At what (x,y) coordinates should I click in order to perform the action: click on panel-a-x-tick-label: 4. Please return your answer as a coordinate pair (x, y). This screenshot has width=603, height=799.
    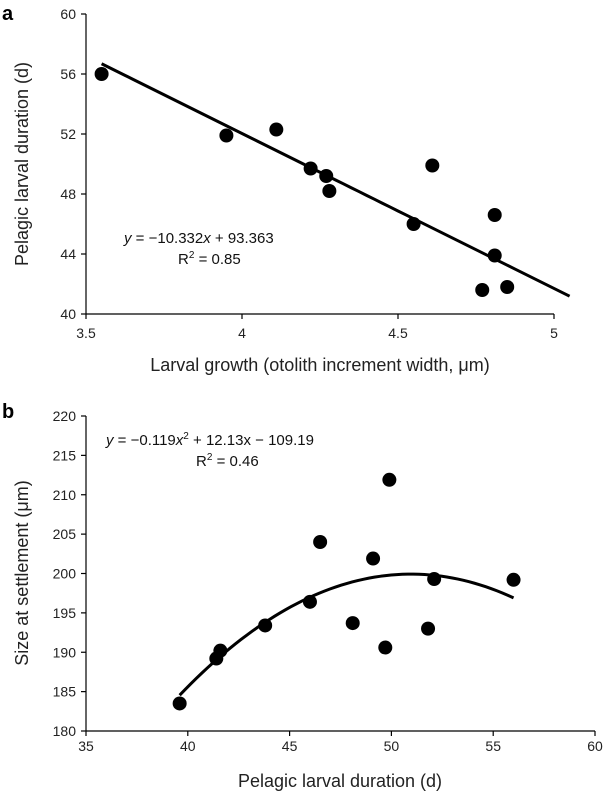
    Looking at the image, I should click on (242, 333).